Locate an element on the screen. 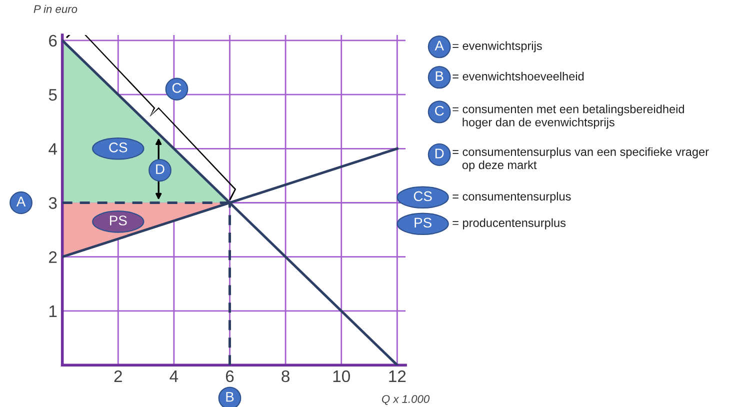 This screenshot has width=751, height=407. text: = evenwichtsprijs is located at coordinates (497, 46).